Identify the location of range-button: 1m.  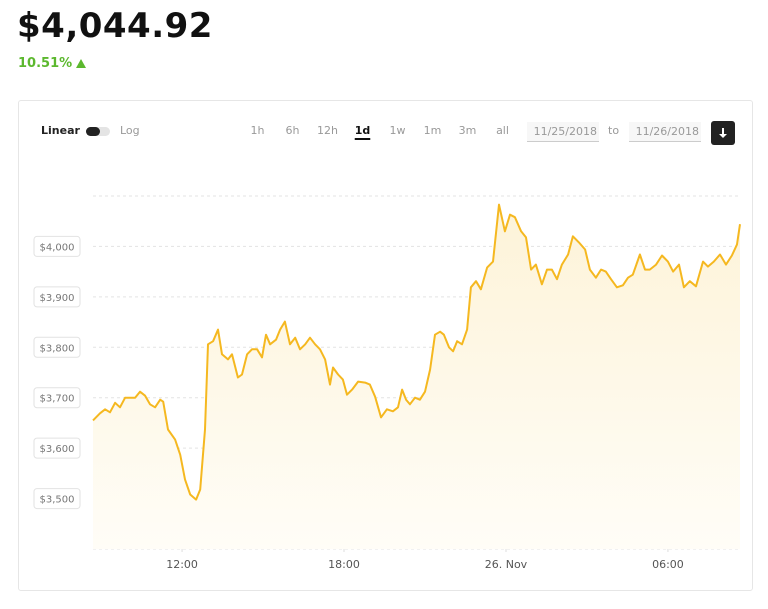
(432, 130).